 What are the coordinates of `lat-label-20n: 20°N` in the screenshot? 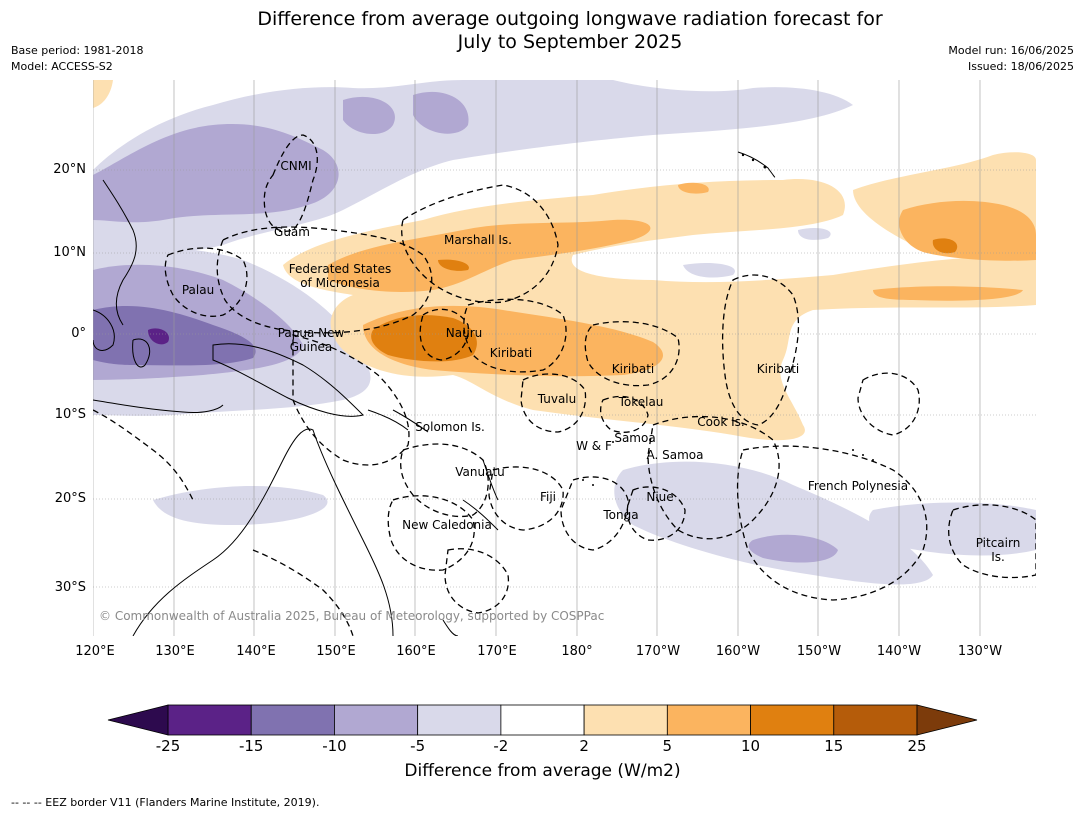 It's located at (69, 169).